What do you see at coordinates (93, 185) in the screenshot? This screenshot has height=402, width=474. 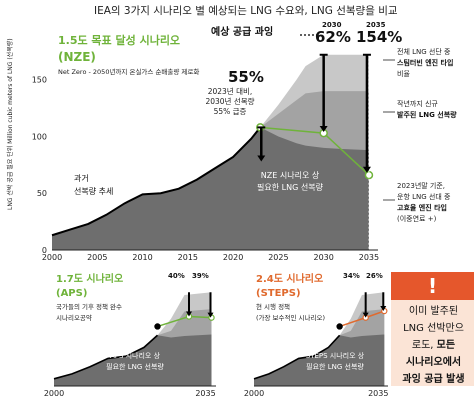 I see `past-label: 과거 선복량 추세` at bounding box center [93, 185].